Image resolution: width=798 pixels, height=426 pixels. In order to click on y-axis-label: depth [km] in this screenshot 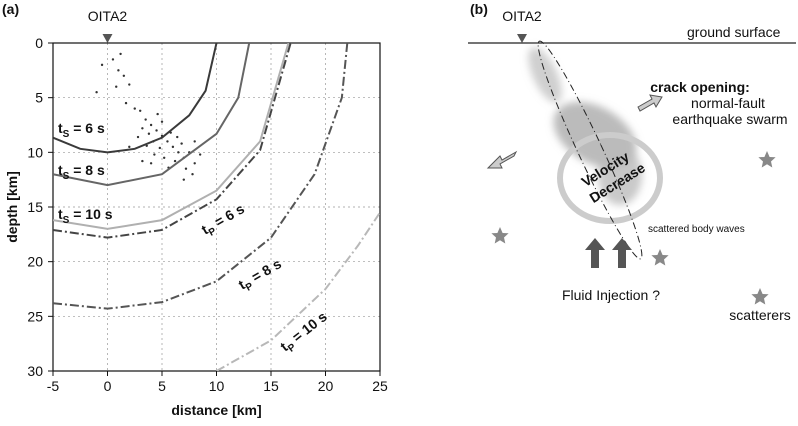, I will do `click(12, 207)`.